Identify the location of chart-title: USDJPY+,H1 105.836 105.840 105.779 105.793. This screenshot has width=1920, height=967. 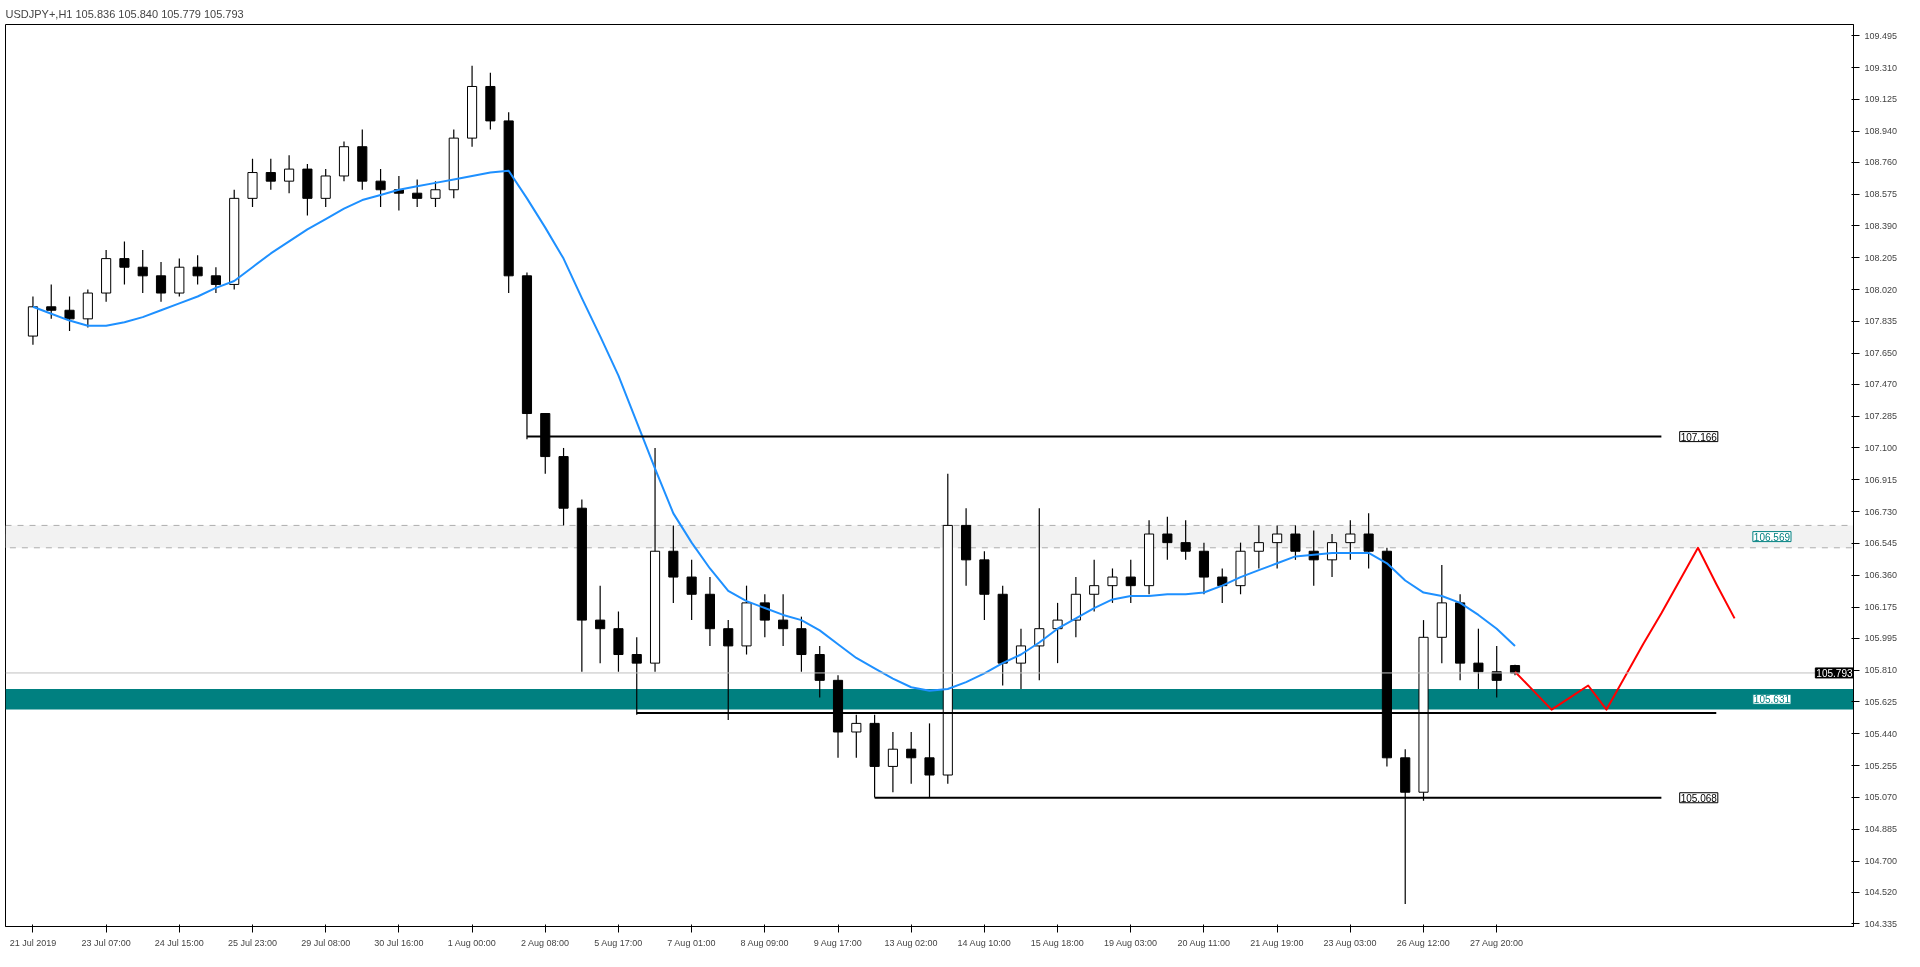
(124, 13).